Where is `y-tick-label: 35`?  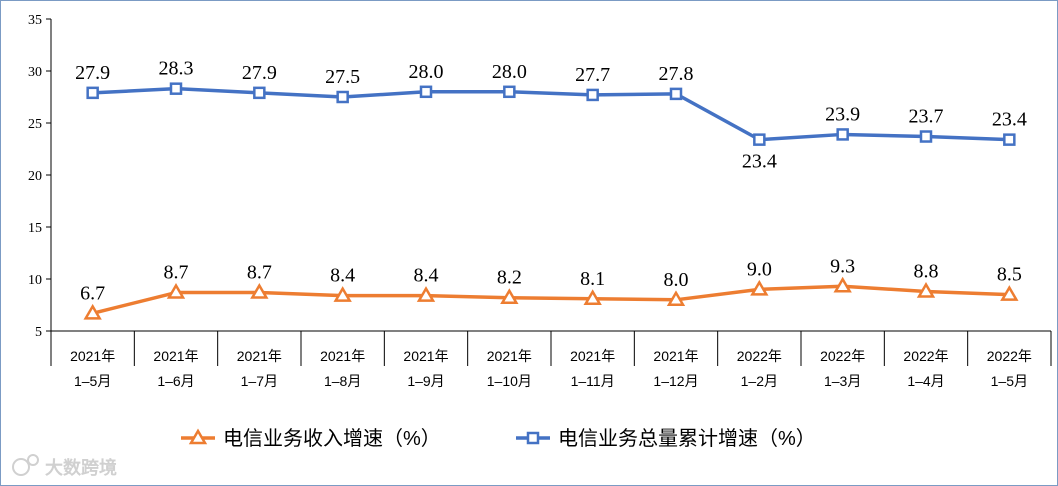 y-tick-label: 35 is located at coordinates (35, 20).